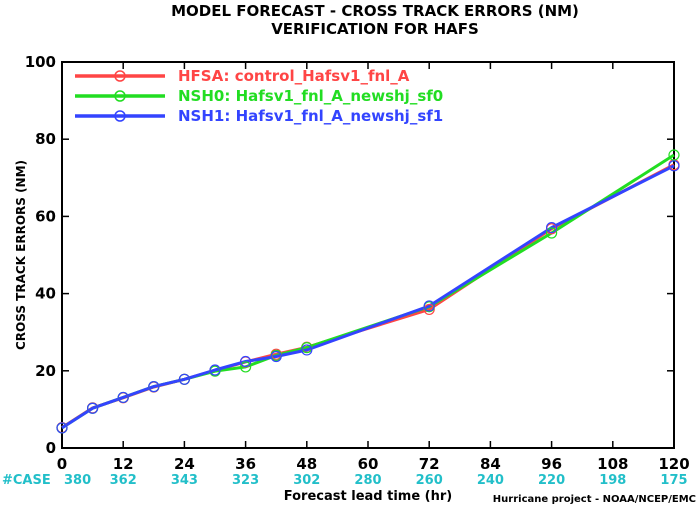 This screenshot has height=506, width=700. I want to click on y-tick-label: 80, so click(45, 139).